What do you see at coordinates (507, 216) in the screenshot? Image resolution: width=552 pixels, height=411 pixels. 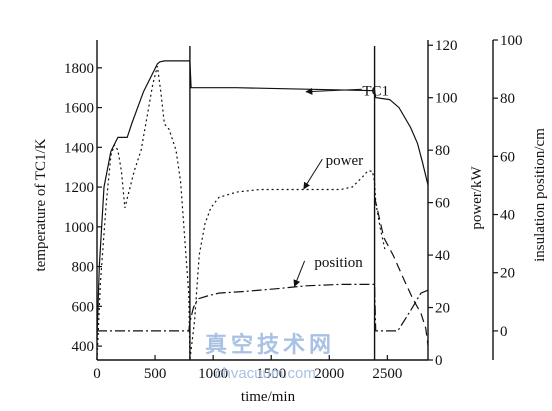 I see `right2-tick-label-2: 40` at bounding box center [507, 216].